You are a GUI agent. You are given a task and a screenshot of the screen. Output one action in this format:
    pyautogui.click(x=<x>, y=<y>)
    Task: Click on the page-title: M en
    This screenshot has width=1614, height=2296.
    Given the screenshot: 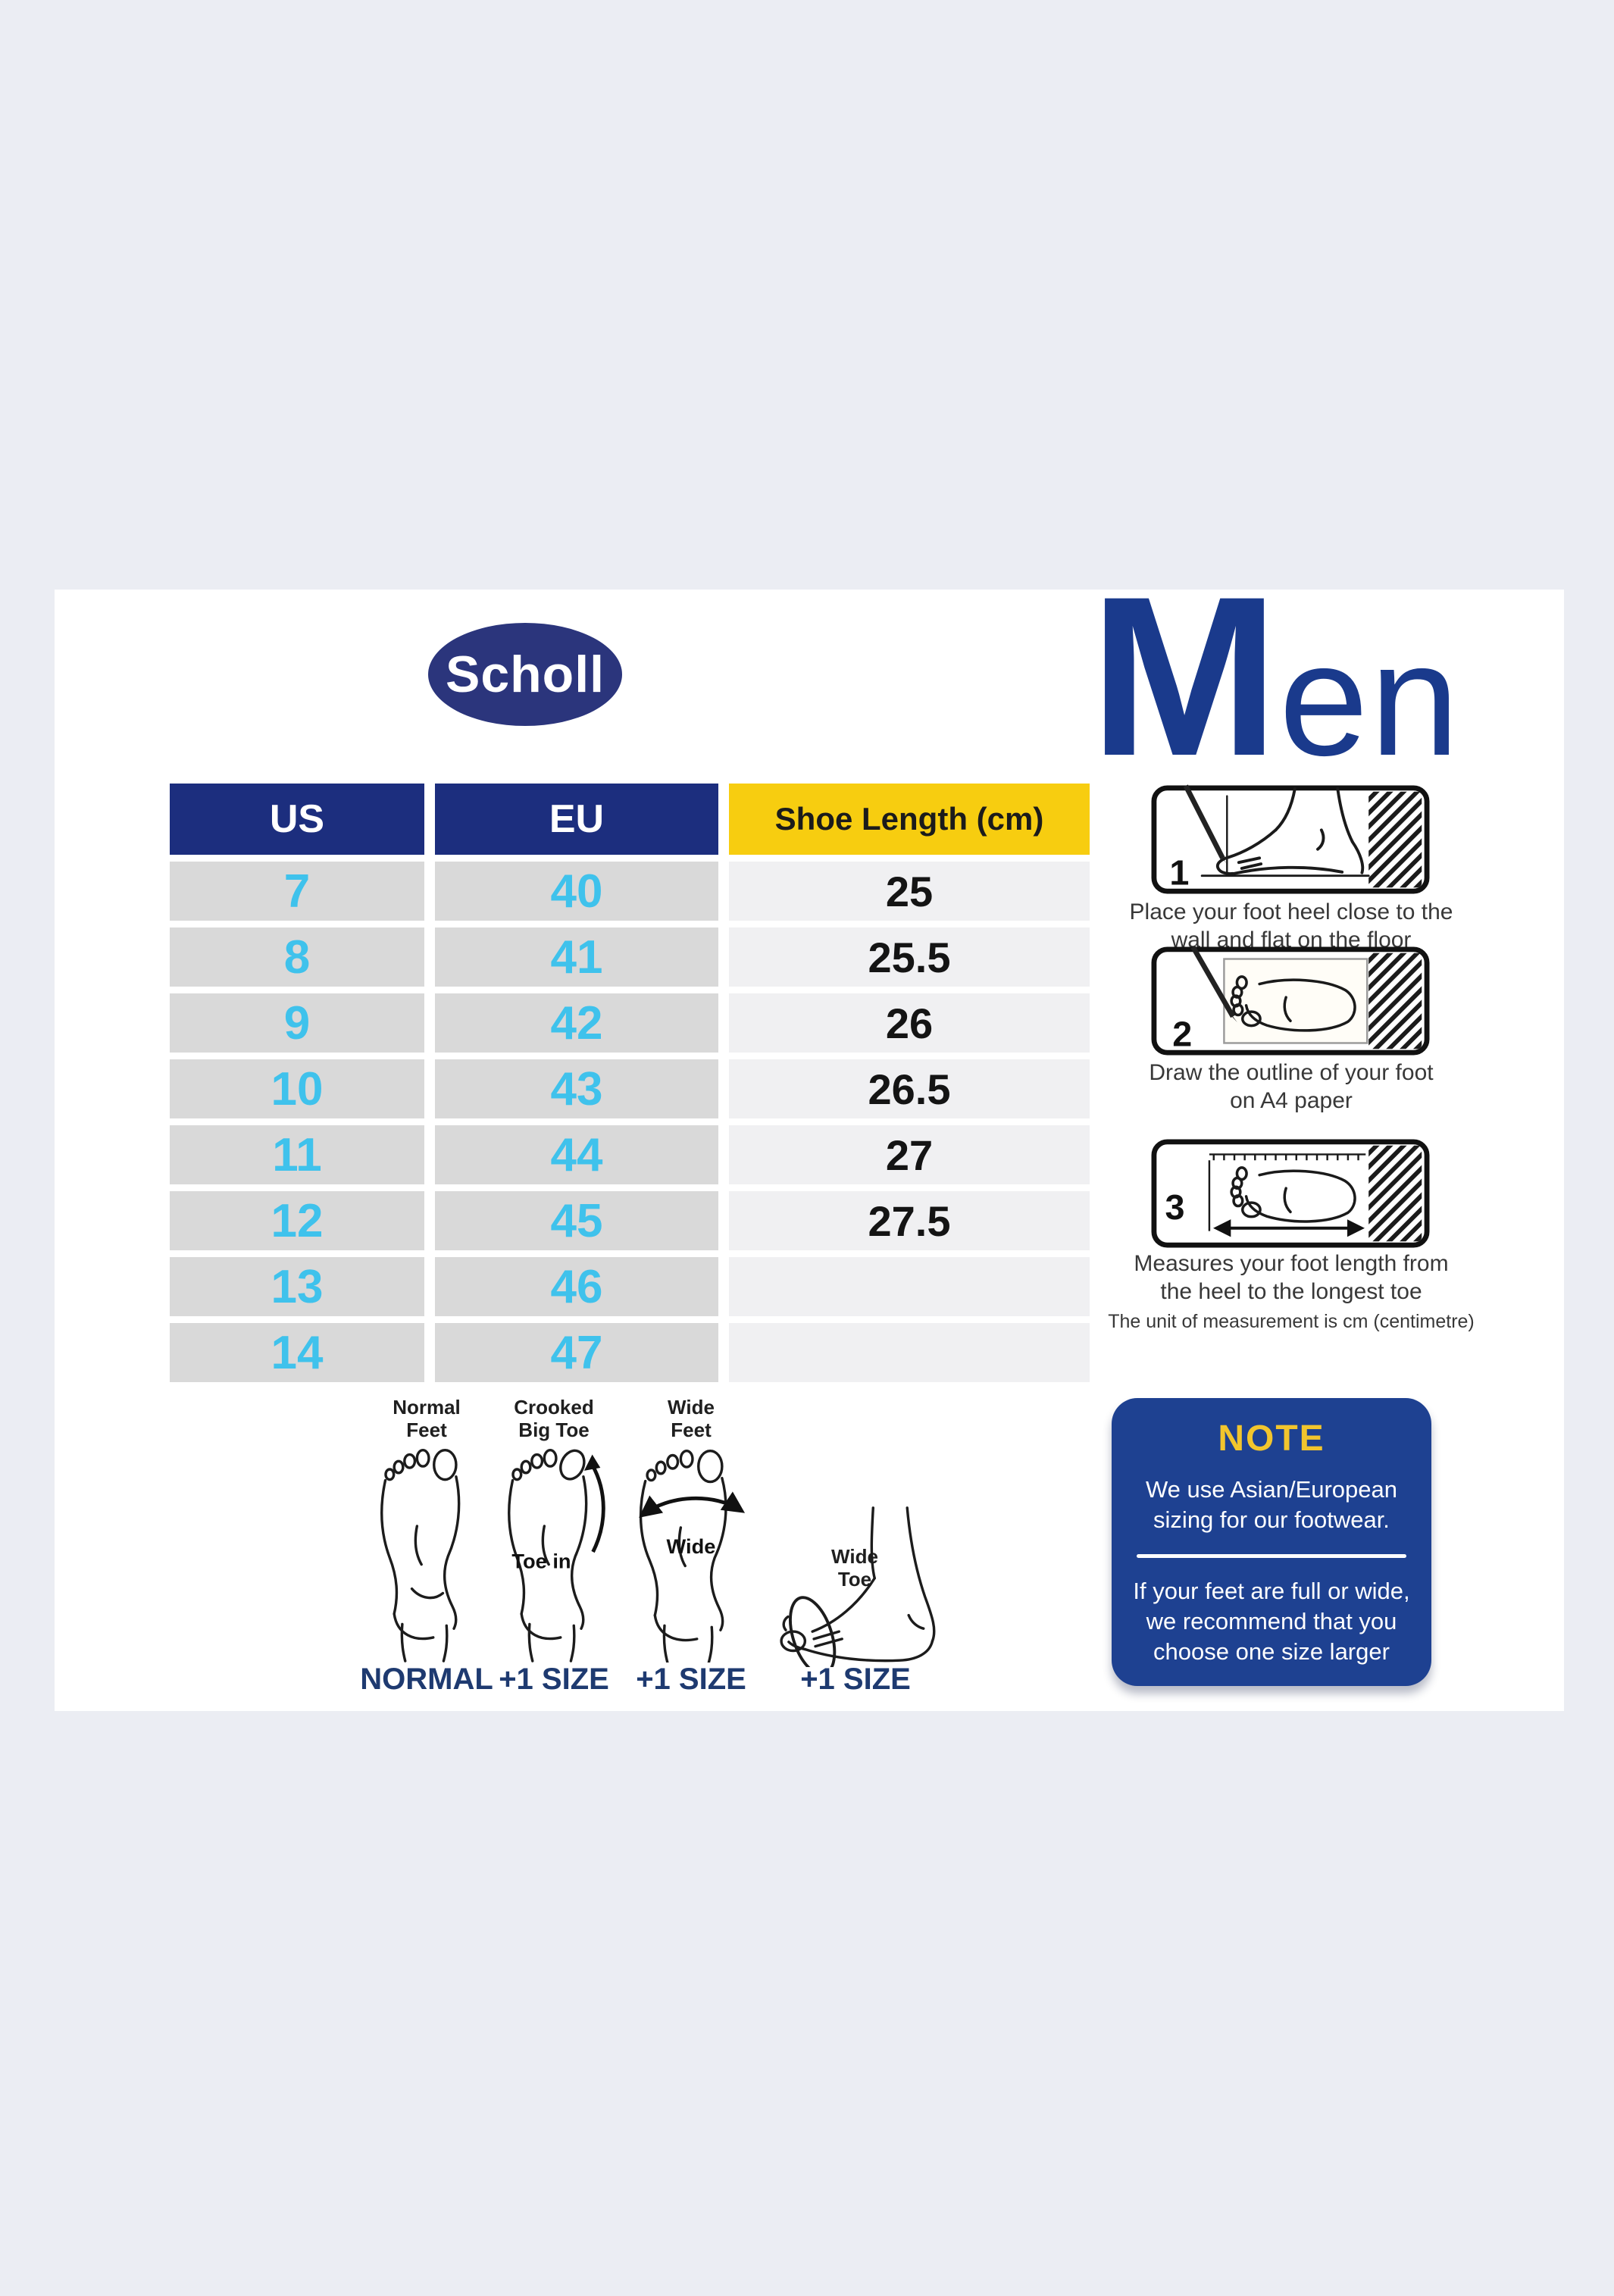 What is the action you would take?
    pyautogui.click(x=1275, y=676)
    